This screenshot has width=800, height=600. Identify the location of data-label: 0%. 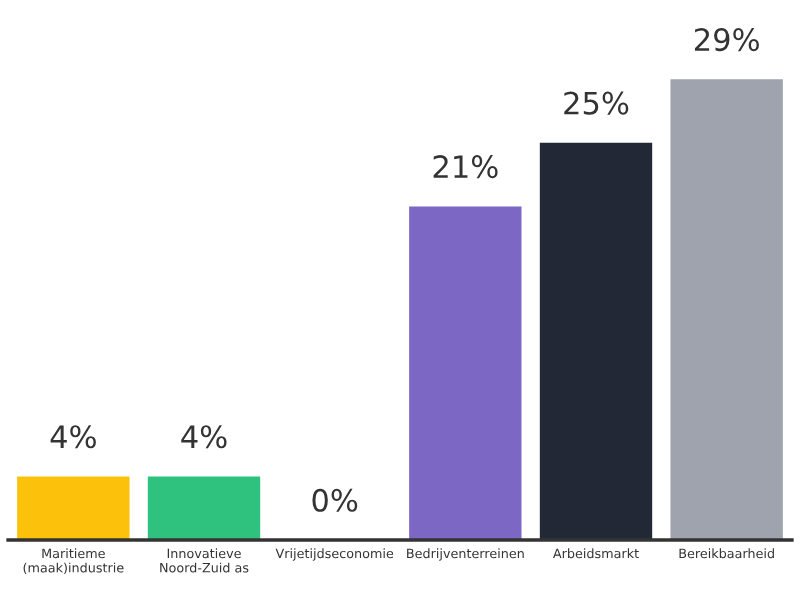
(335, 500).